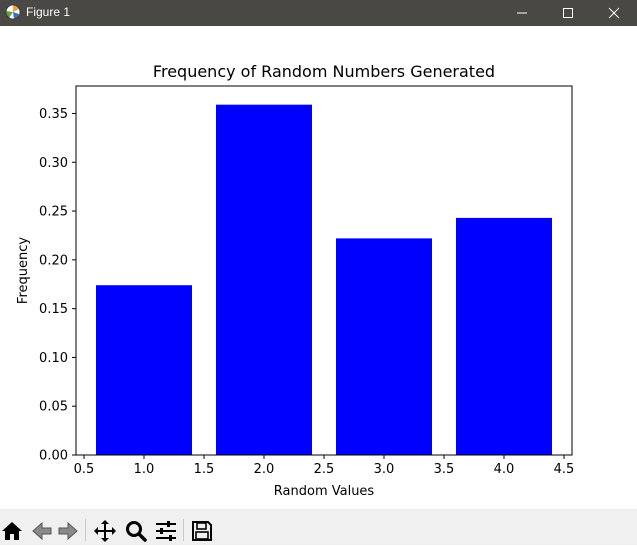 Image resolution: width=637 pixels, height=547 pixels. Describe the element at coordinates (444, 469) in the screenshot. I see `x-tick-label: 3.5` at that location.